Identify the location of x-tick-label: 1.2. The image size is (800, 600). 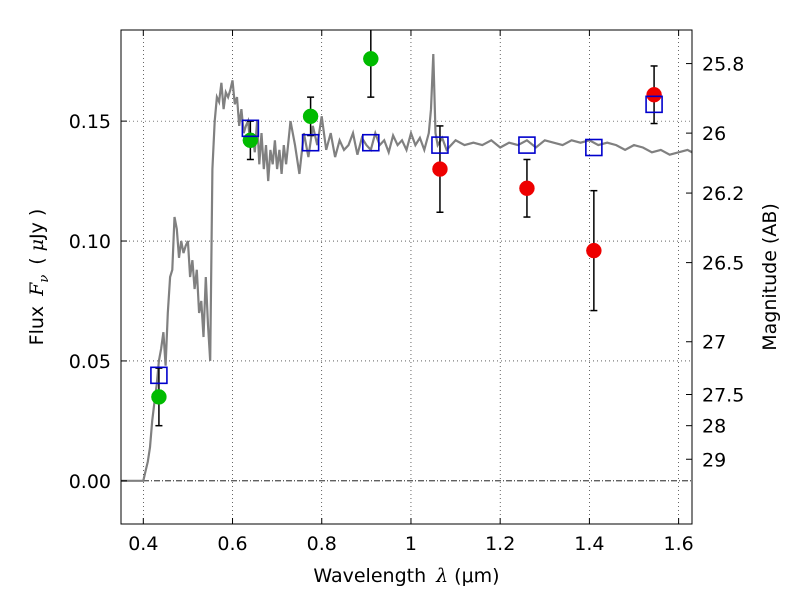
(500, 544).